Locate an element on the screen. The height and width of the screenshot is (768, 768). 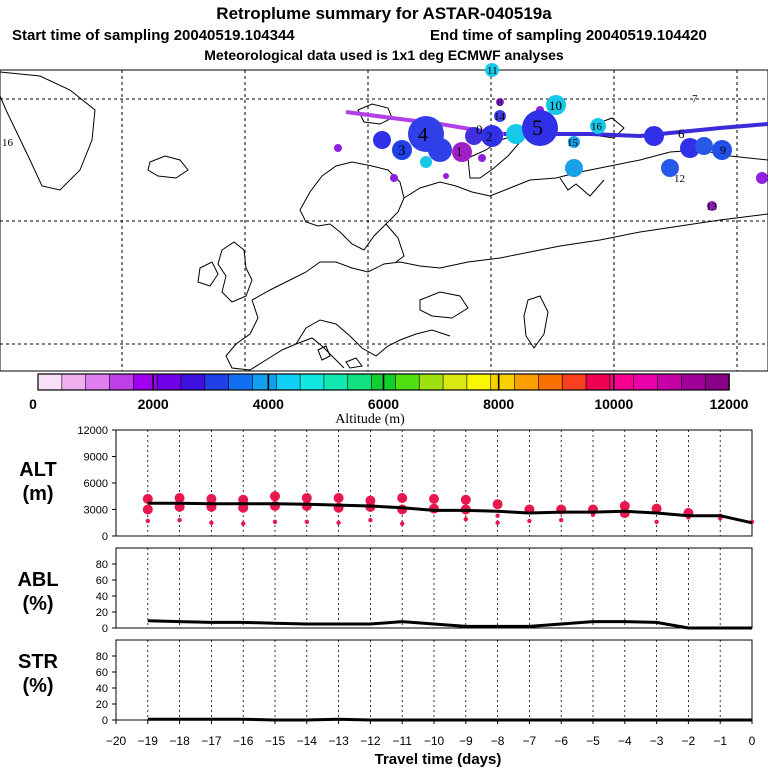
cluster-label: 16 is located at coordinates (597, 127).